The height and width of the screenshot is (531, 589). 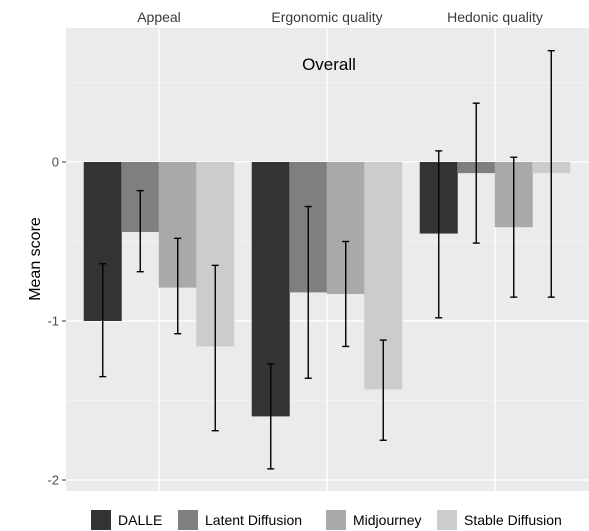 What do you see at coordinates (53, 480) in the screenshot?
I see `y-tick-label: -2` at bounding box center [53, 480].